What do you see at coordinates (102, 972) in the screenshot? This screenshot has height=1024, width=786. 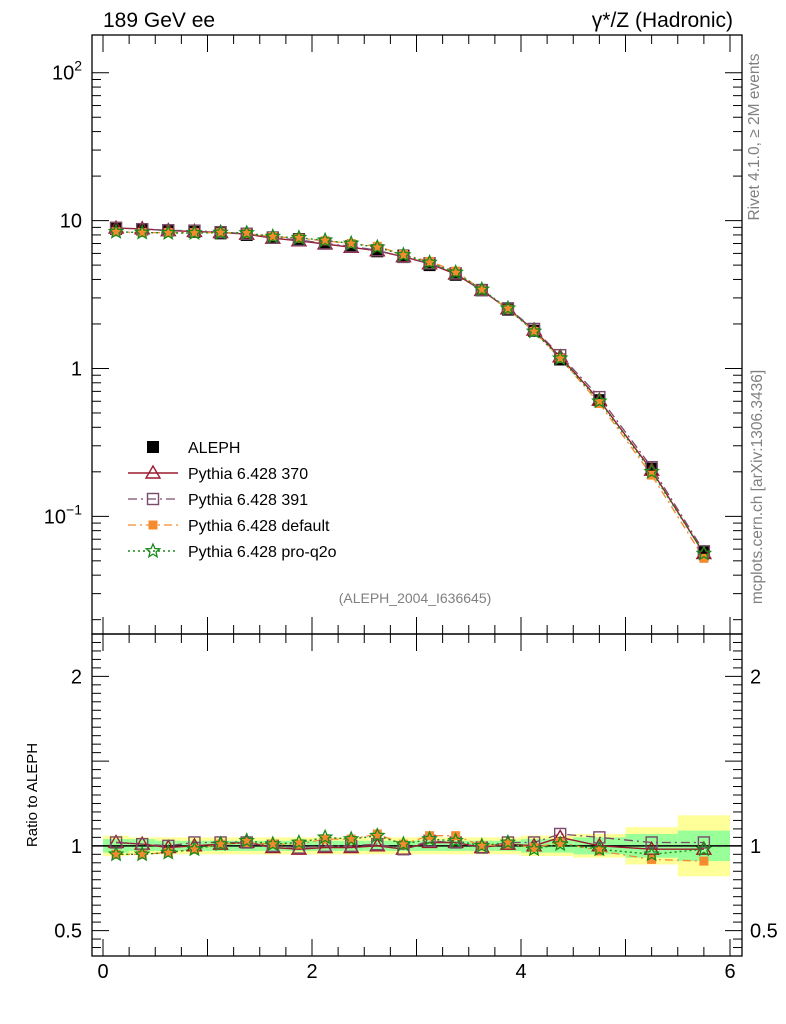 I see `x-tick-label: 0` at bounding box center [102, 972].